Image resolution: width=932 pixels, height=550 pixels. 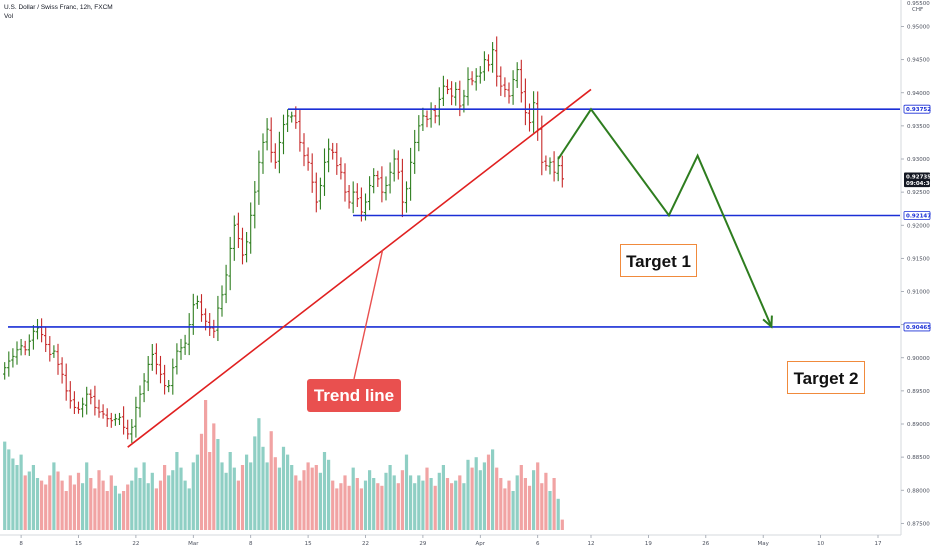 I want to click on target-2-label: Target 2, so click(x=826, y=377).